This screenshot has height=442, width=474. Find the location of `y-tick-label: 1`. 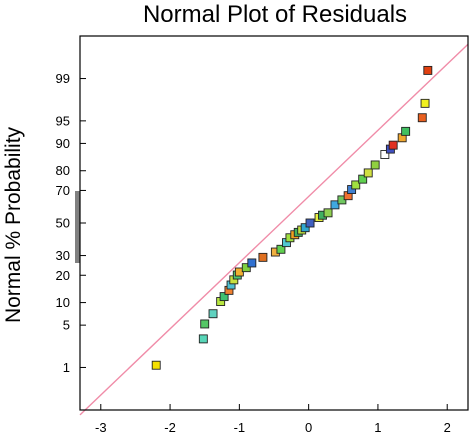

y-tick-label: 1 is located at coordinates (66, 367).